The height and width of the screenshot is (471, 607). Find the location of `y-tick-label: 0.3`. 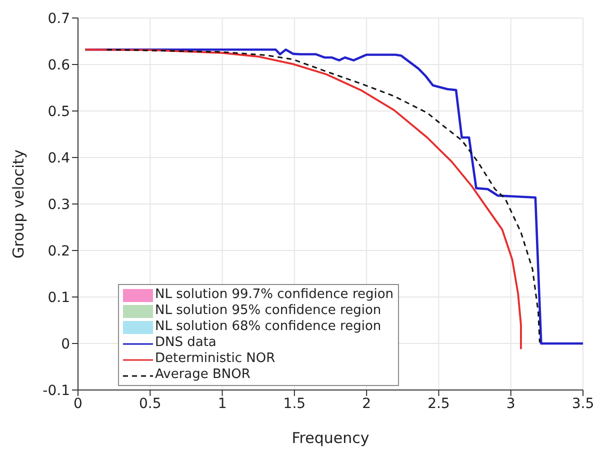

y-tick-label: 0.3 is located at coordinates (59, 204).